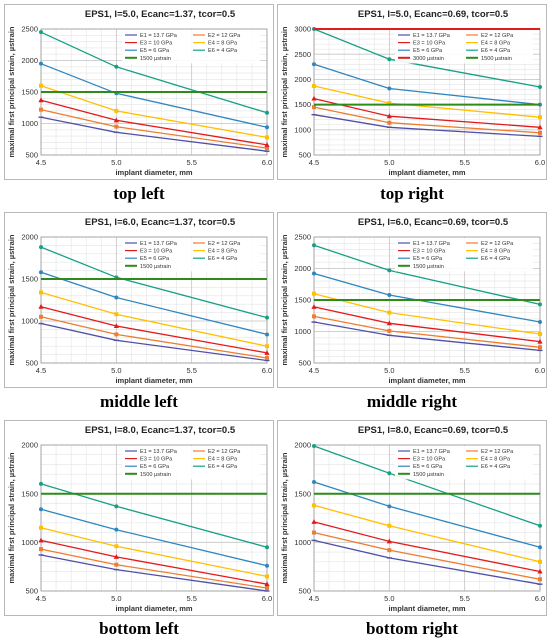  Describe the element at coordinates (223, 467) in the screenshot. I see `legend-label: E6 = 4 GPa` at that location.